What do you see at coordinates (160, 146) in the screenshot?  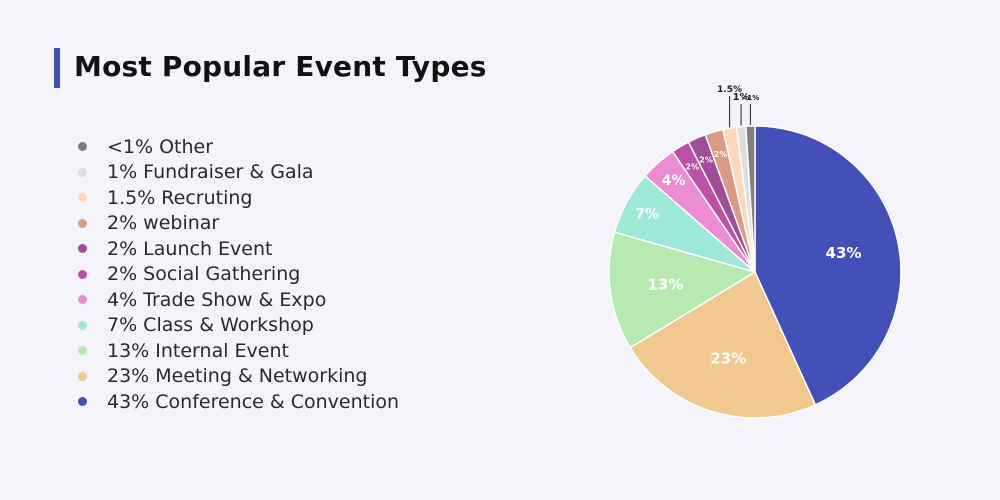 I see `legend-label: <1% Other` at bounding box center [160, 146].